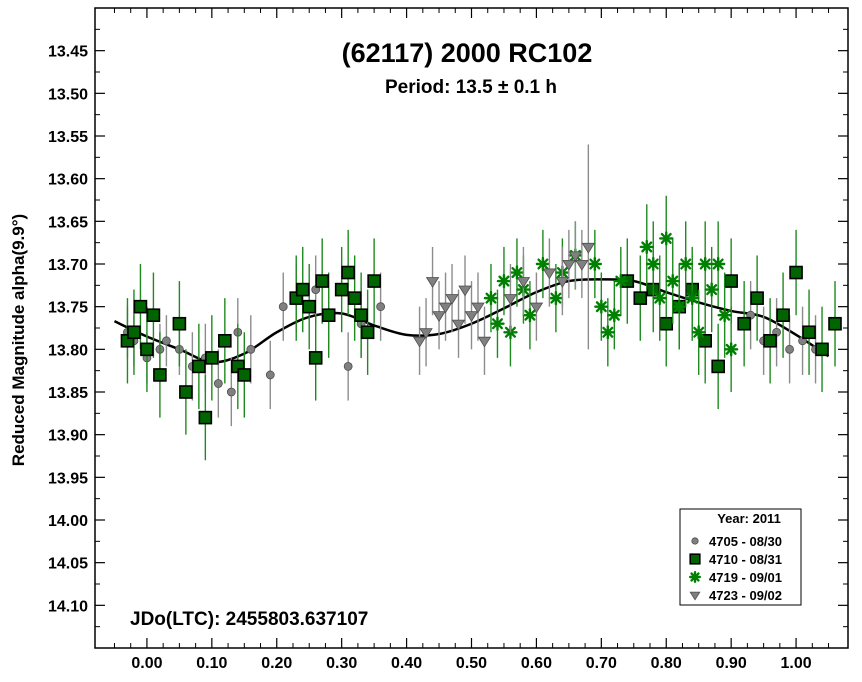  What do you see at coordinates (68, 436) in the screenshot?
I see `y-tick-label: 13.90` at bounding box center [68, 436].